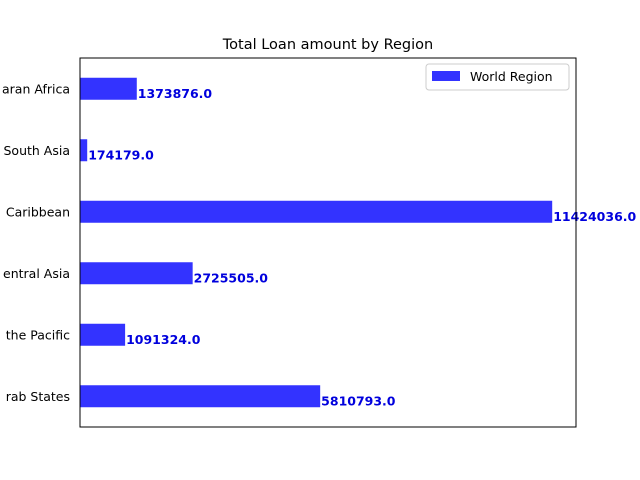  I want to click on y-tick-label: rab States, so click(38, 396).